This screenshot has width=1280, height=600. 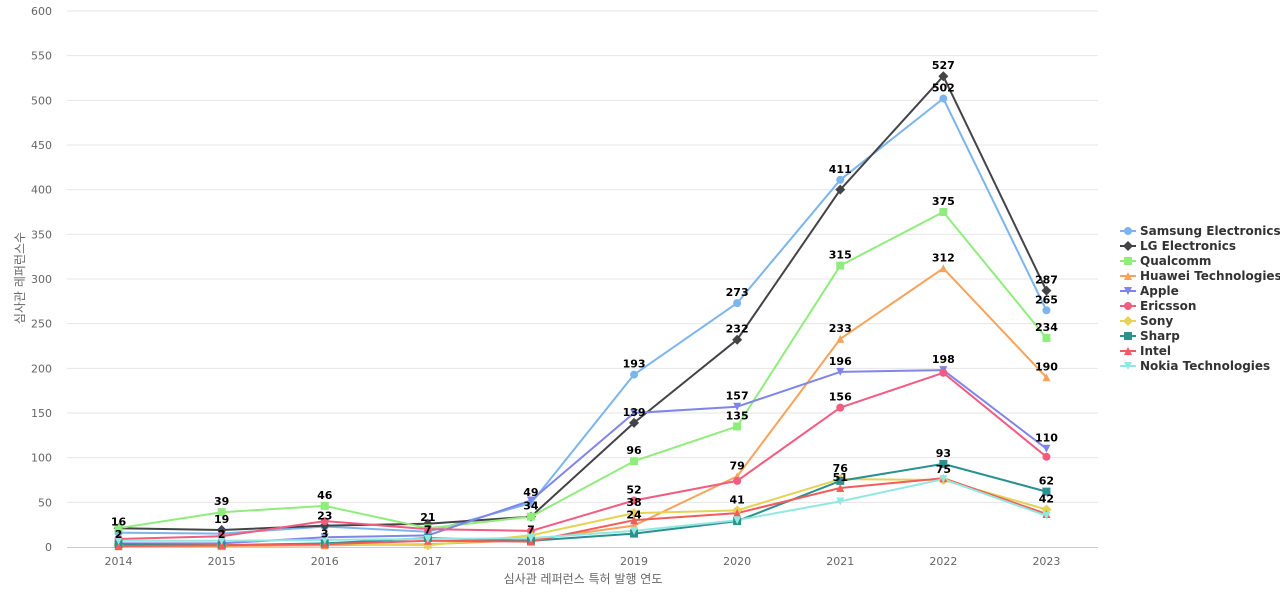 What do you see at coordinates (634, 450) in the screenshot?
I see `data-label: 96` at bounding box center [634, 450].